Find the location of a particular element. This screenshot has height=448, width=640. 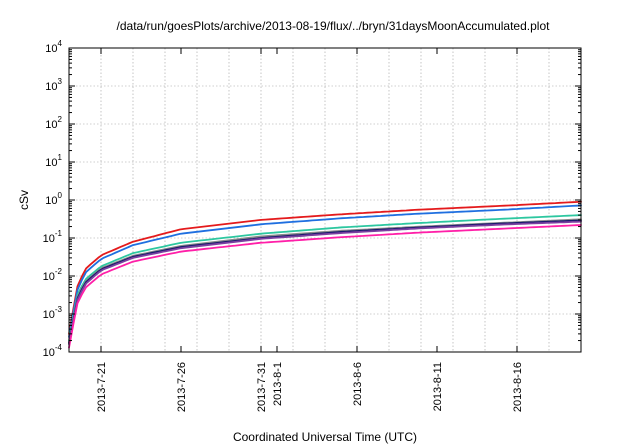

x-tick-label: 2013-7-31 is located at coordinates (262, 387).